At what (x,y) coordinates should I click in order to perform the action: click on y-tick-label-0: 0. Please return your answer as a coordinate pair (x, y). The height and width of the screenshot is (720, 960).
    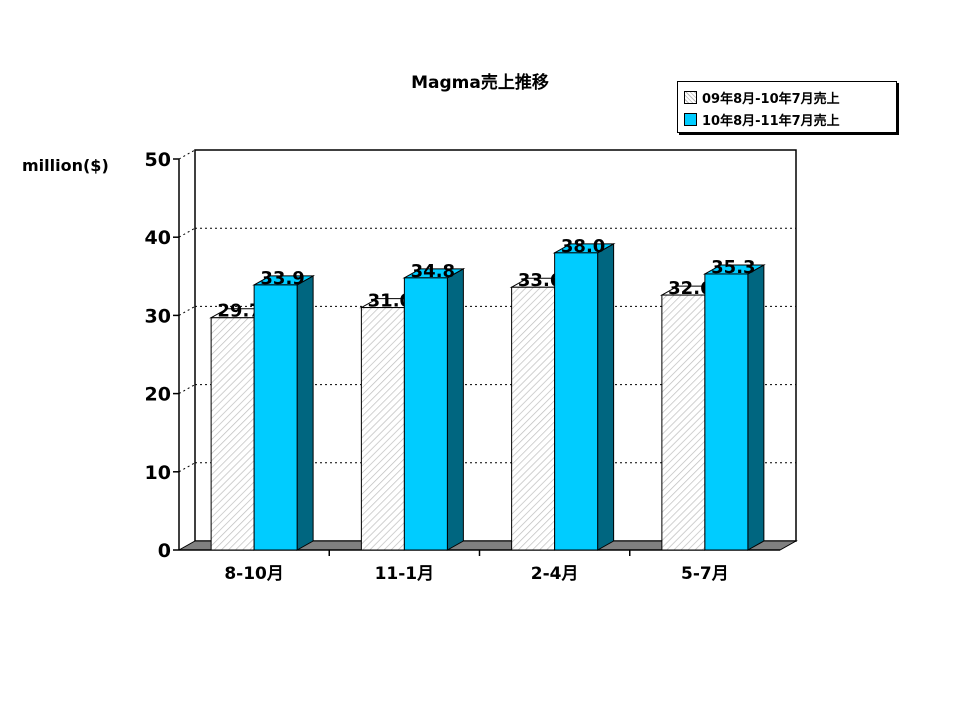
    Looking at the image, I should click on (164, 551).